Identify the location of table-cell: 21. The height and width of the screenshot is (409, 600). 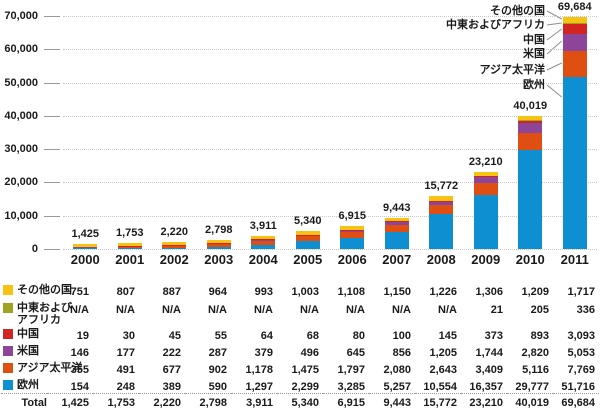
(496, 310).